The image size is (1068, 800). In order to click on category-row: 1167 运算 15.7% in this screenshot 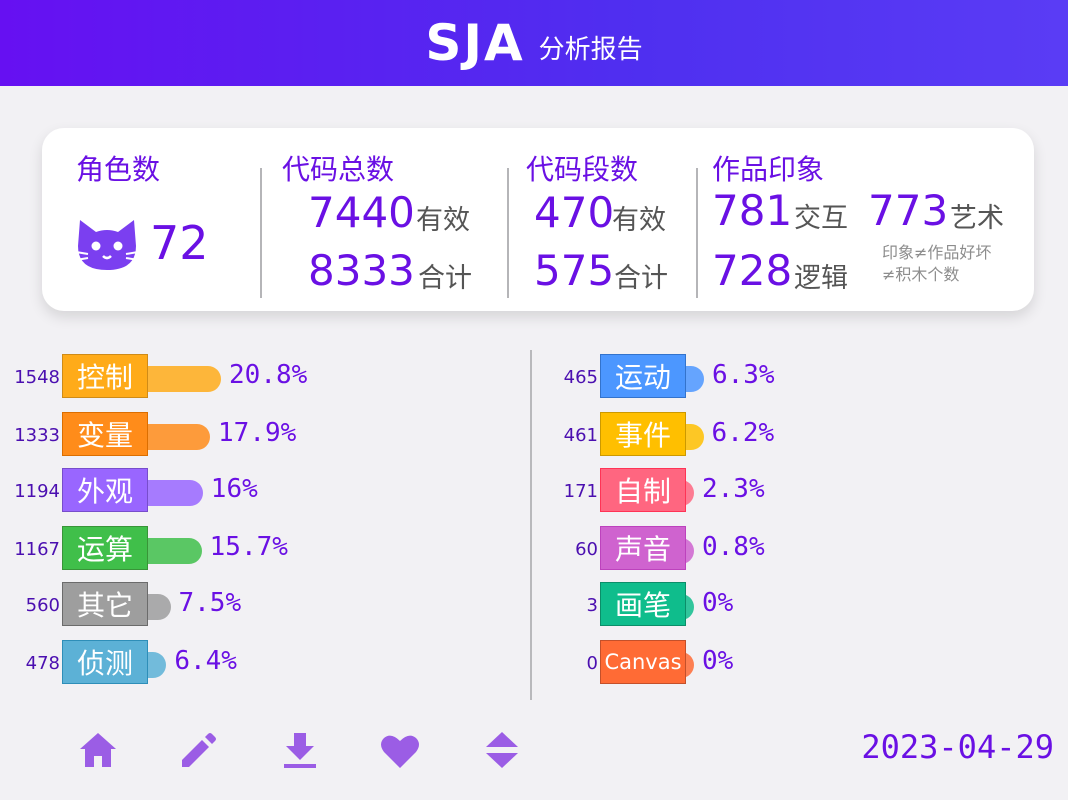, I will do `click(534, 549)`.